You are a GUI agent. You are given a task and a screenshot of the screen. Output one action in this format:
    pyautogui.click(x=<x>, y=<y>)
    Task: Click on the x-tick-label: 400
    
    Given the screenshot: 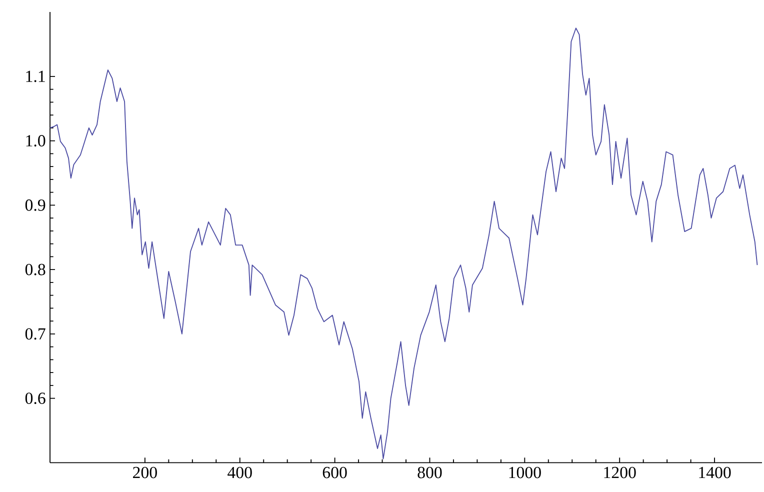 What is the action you would take?
    pyautogui.click(x=240, y=472)
    